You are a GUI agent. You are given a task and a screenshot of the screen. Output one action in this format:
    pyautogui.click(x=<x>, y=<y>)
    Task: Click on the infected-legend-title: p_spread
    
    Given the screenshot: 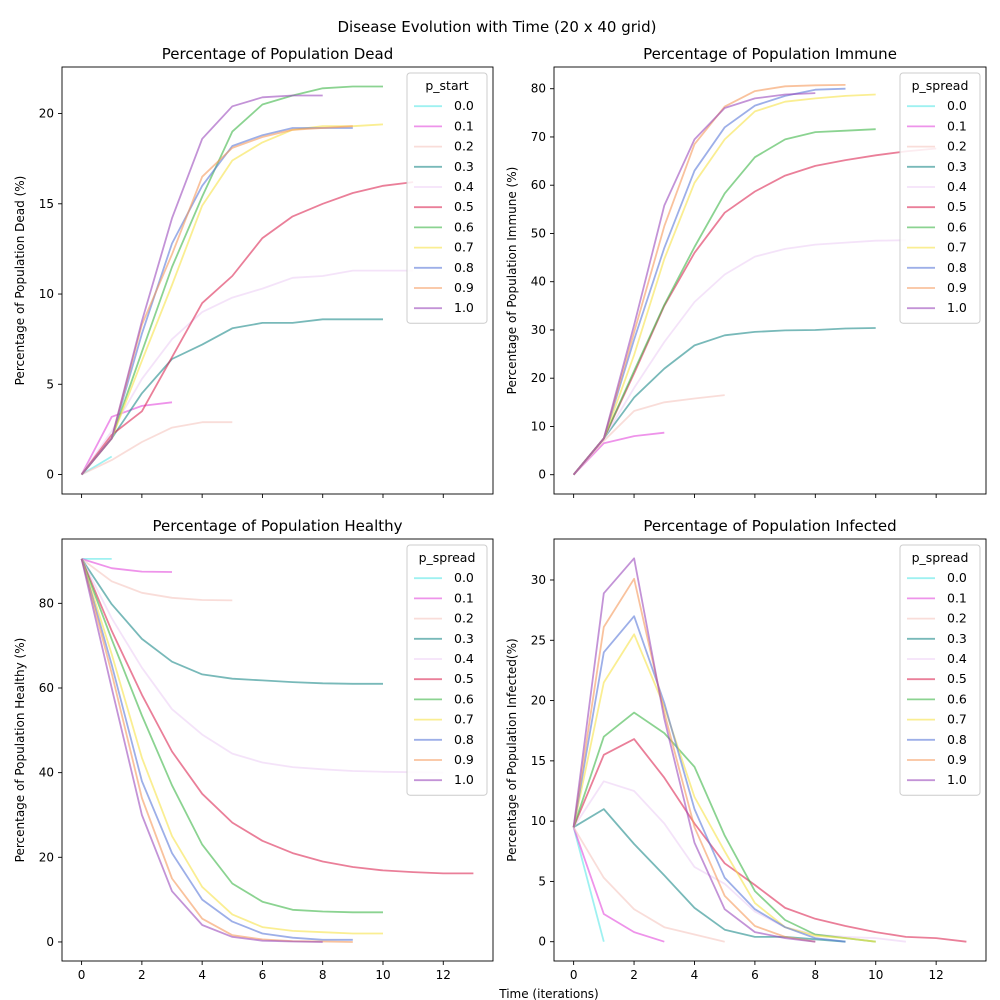 What is the action you would take?
    pyautogui.click(x=940, y=557)
    